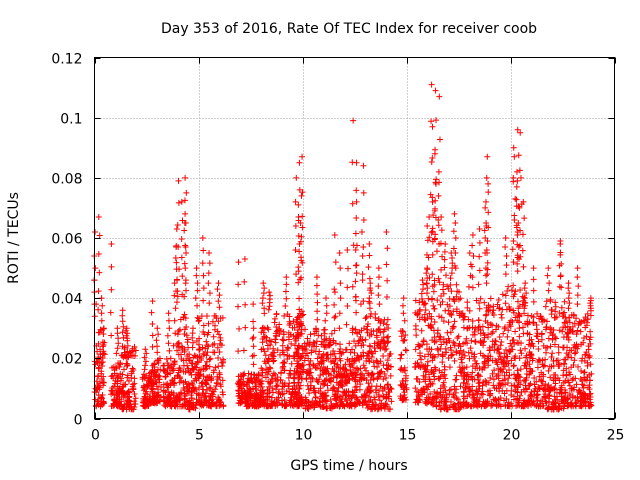 This screenshot has height=480, width=640. Describe the element at coordinates (66, 360) in the screenshot. I see `y-tick-label: 0.02` at that location.